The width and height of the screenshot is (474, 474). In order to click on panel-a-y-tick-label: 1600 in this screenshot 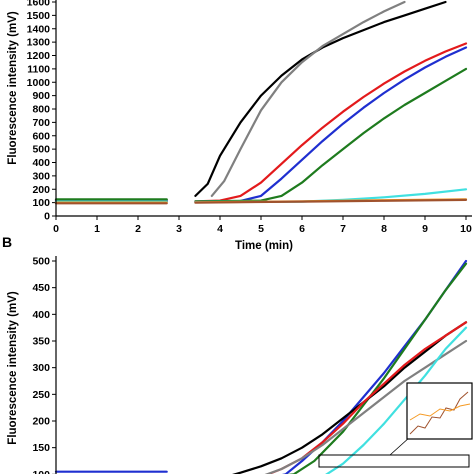, I will do `click(39, 4)`.